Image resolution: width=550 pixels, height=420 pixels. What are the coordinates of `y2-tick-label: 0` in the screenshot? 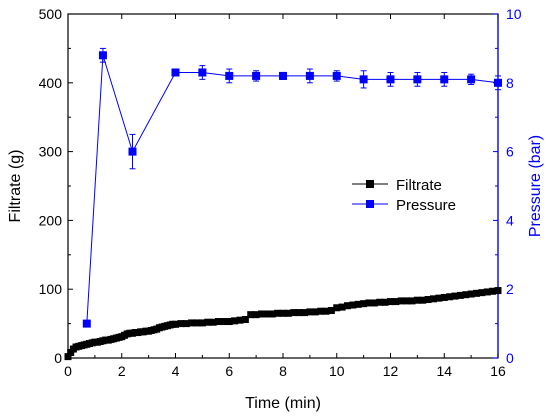 It's located at (510, 358).